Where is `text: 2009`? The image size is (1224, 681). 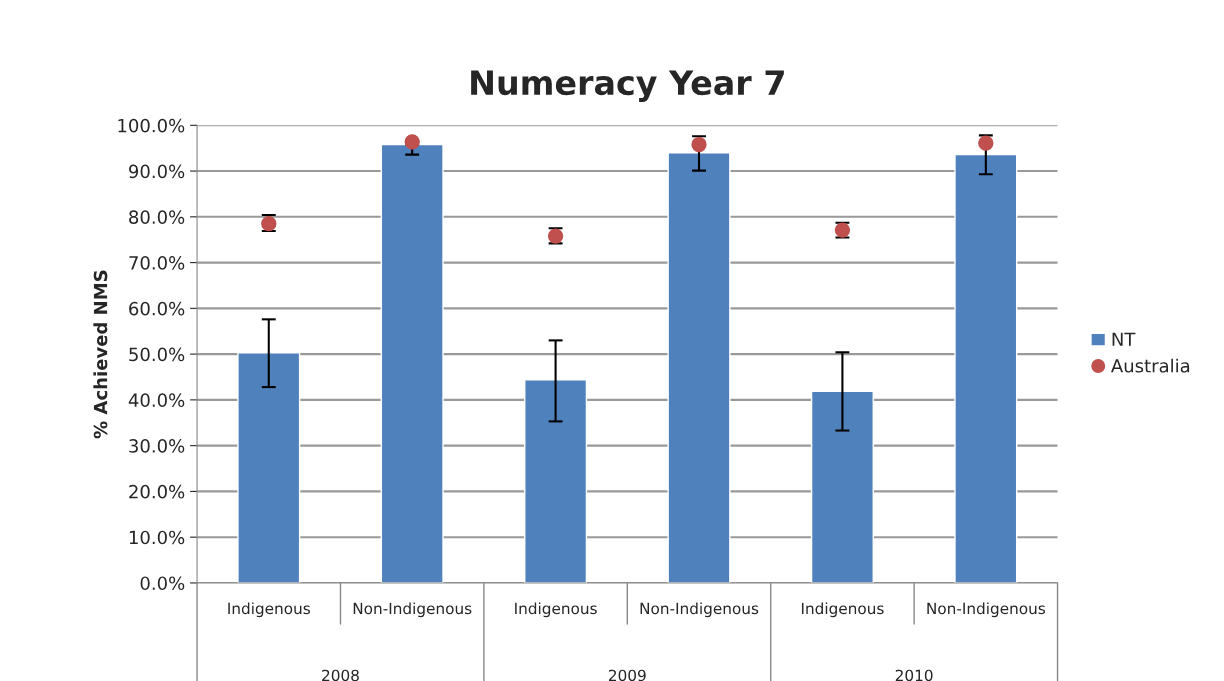
text: 2009 is located at coordinates (627, 675).